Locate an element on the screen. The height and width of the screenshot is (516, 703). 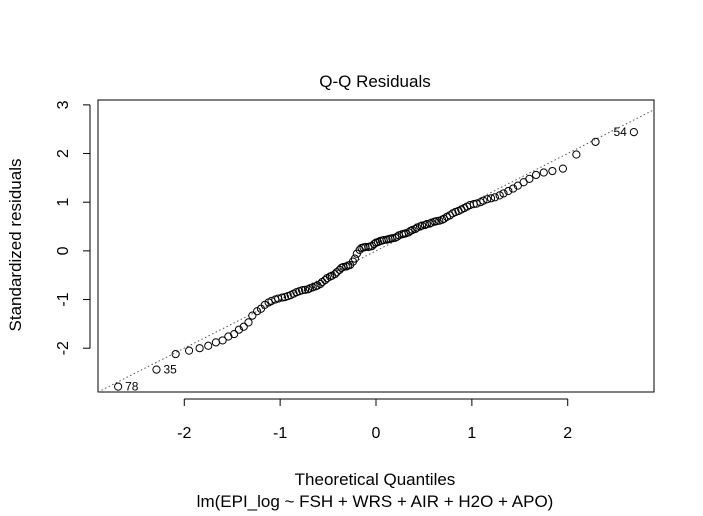
y-tick-label: -1 is located at coordinates (63, 299).